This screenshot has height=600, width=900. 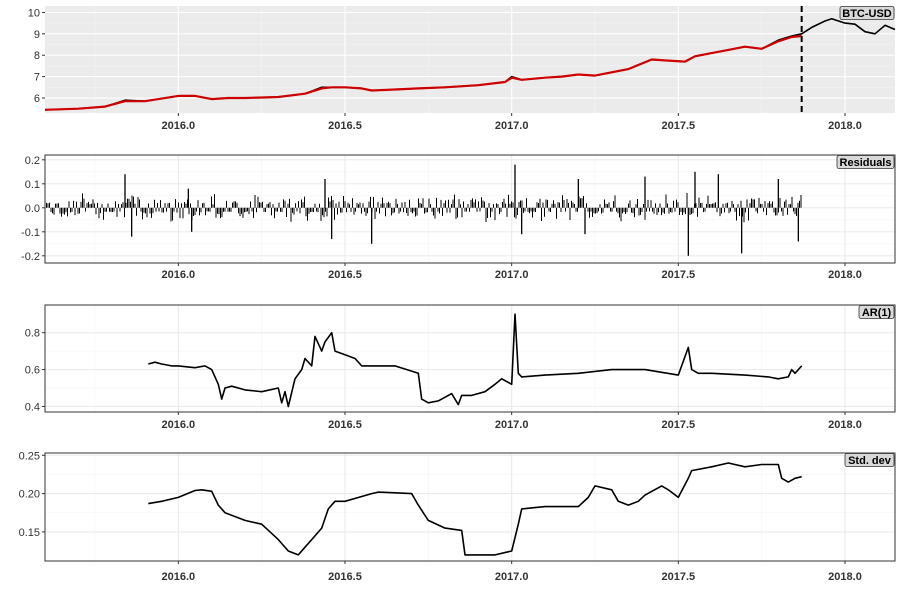 I want to click on y-tick-label: 9, so click(x=37, y=35).